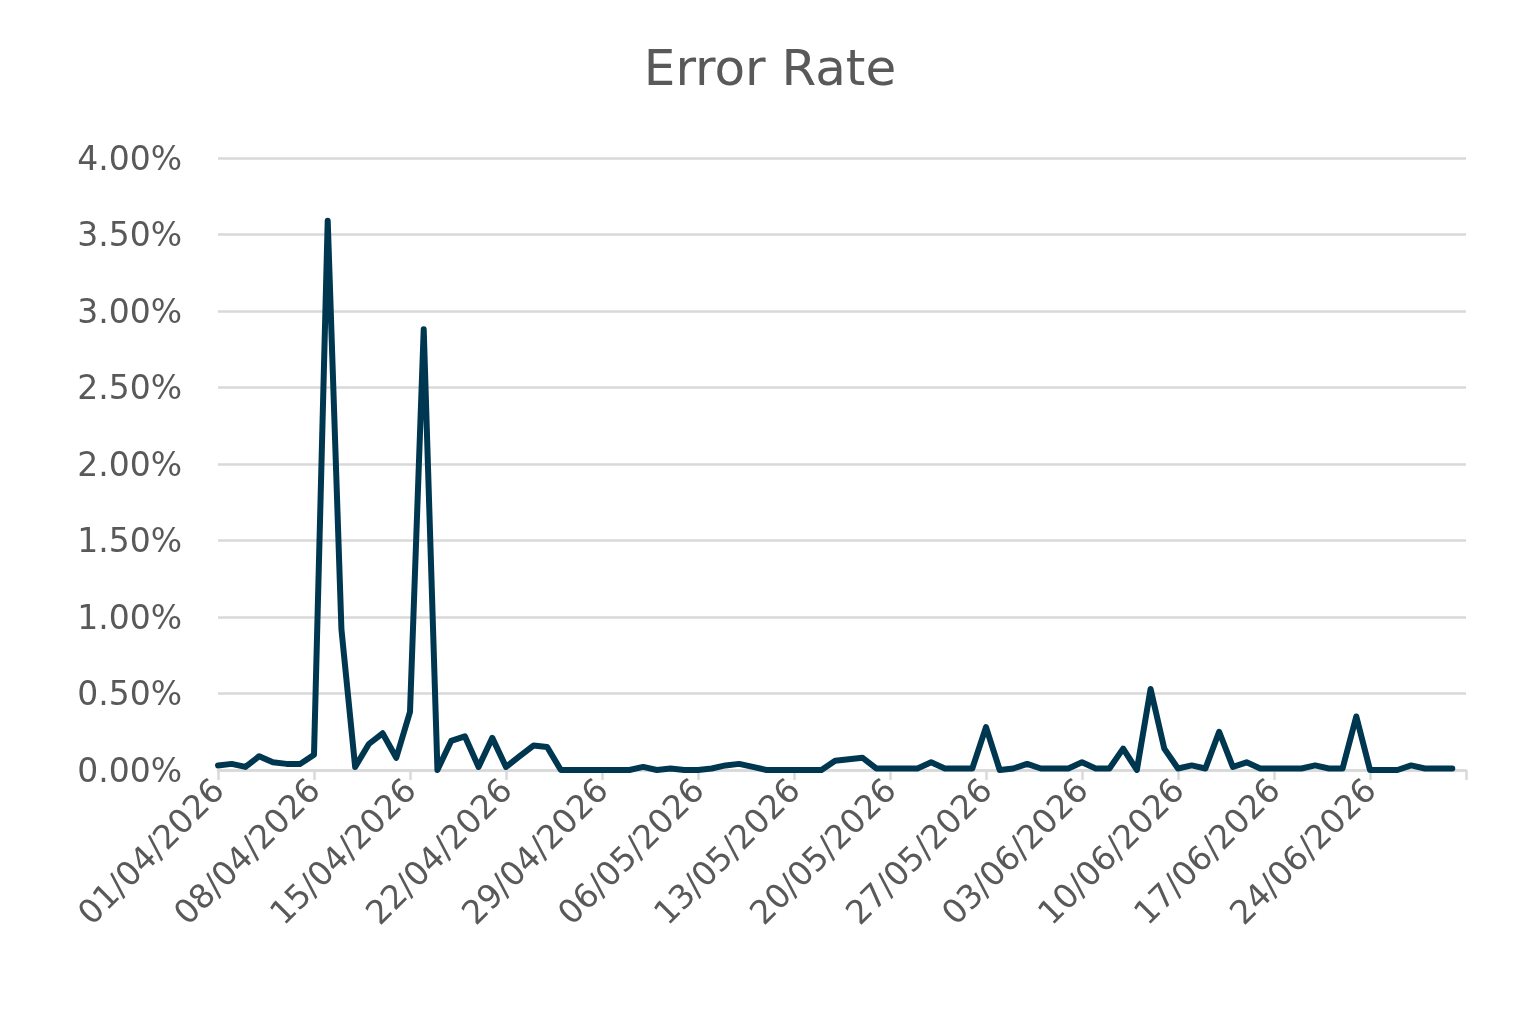 The height and width of the screenshot is (1032, 1540). I want to click on chart-title: Error Rate, so click(770, 68).